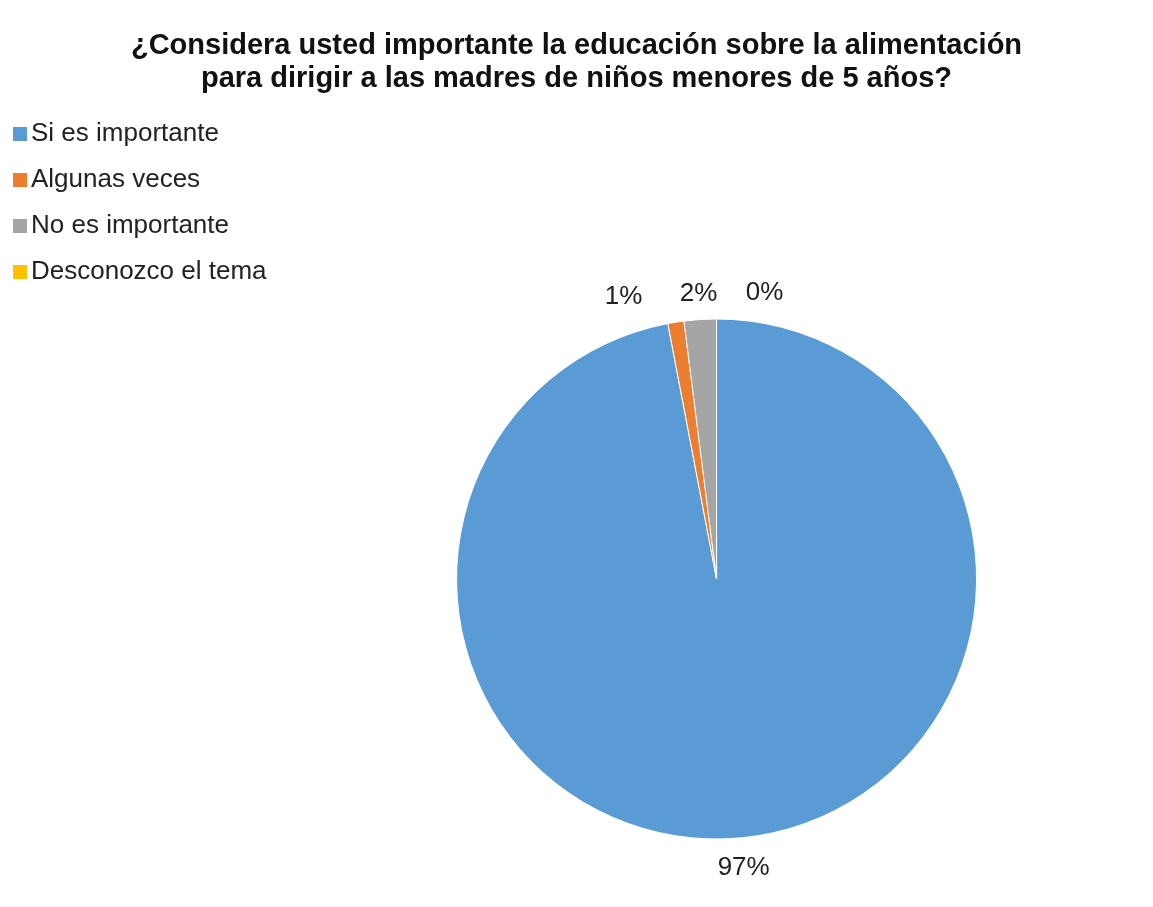 Image resolution: width=1153 pixels, height=907 pixels. Describe the element at coordinates (149, 270) in the screenshot. I see `legend-label: Desconozco el tema` at that location.